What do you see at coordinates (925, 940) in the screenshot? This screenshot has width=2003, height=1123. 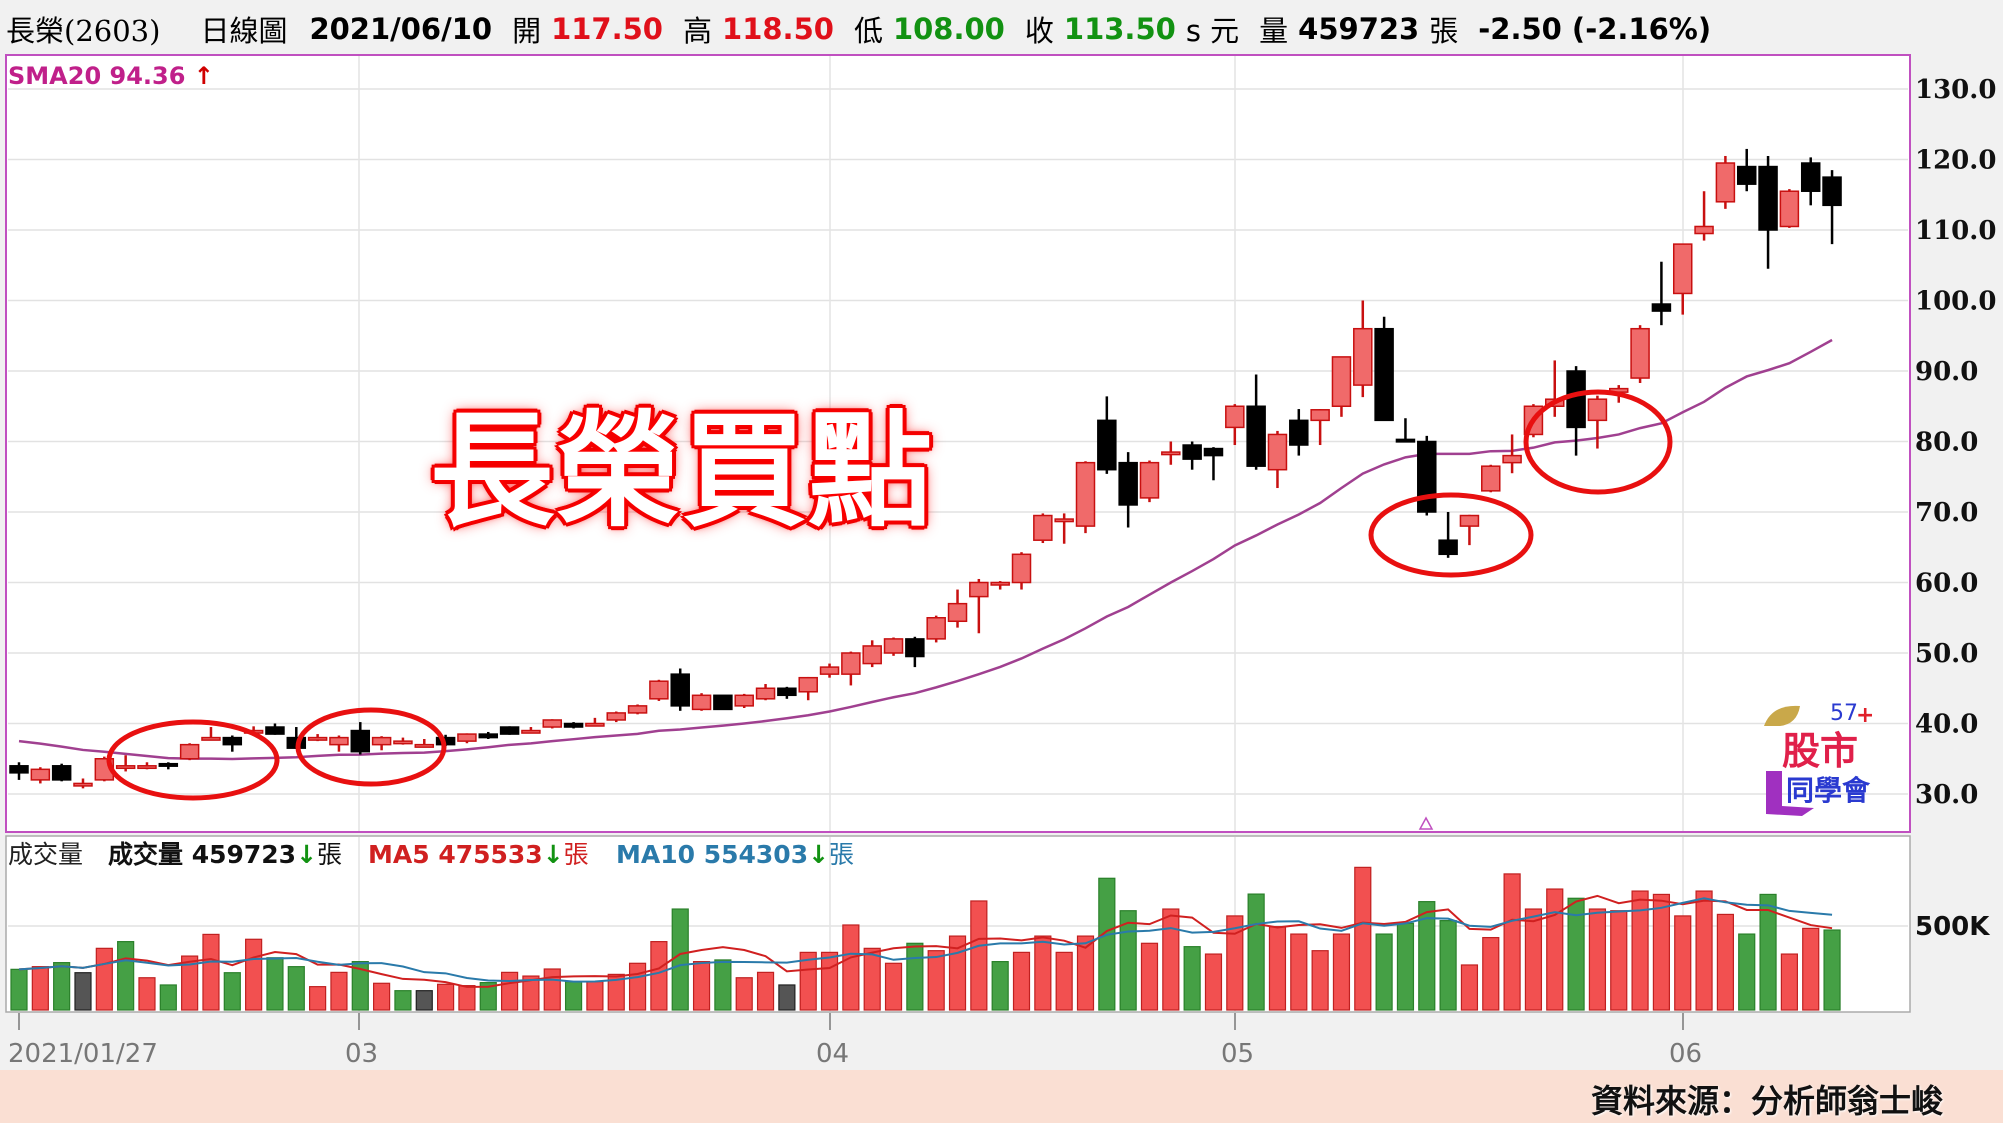 I see `ma10-line` at bounding box center [925, 940].